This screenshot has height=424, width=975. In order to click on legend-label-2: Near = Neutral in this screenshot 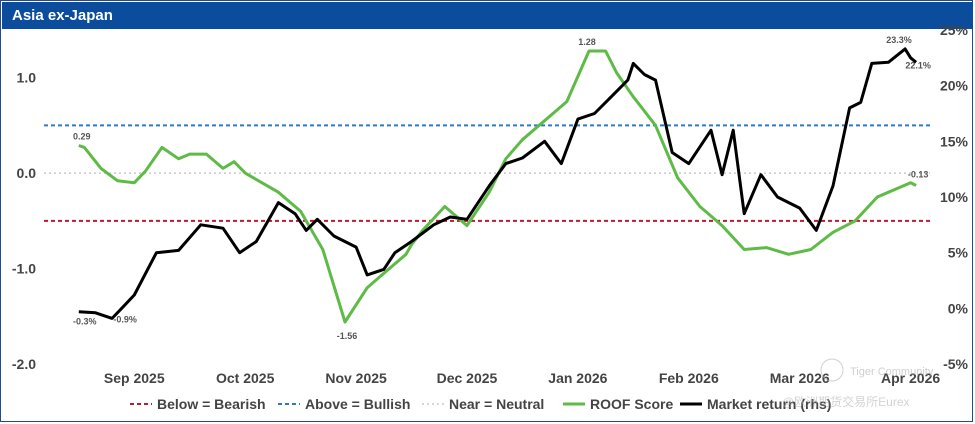, I will do `click(496, 404)`.